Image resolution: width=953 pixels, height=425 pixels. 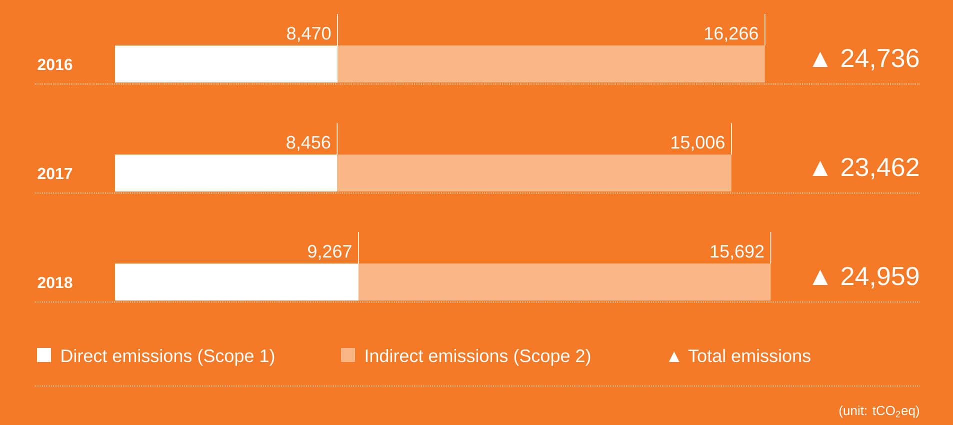 I want to click on y-tick-label: 2017, so click(x=55, y=174).